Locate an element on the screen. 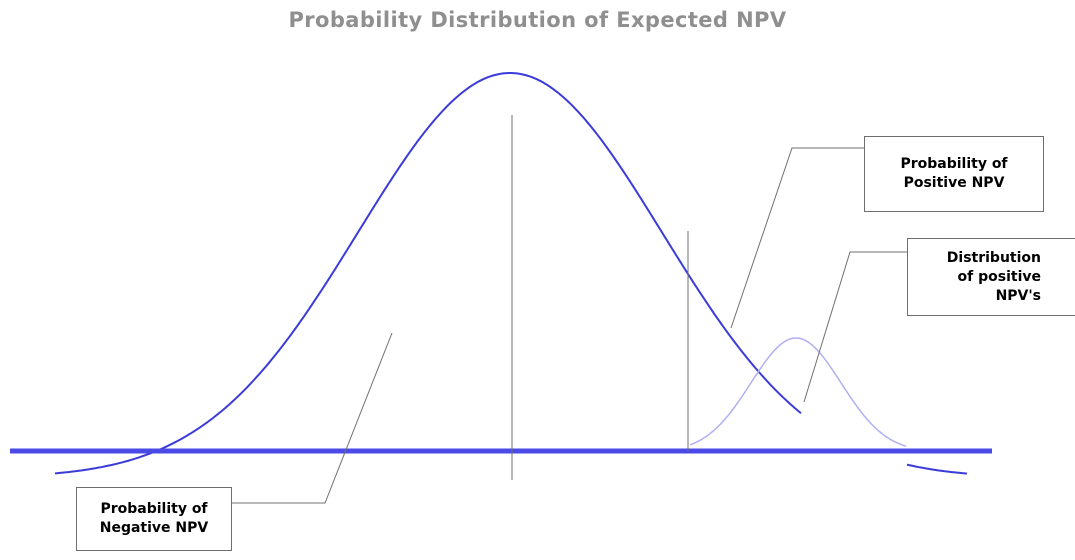  label-line: Negative NPV is located at coordinates (154, 528).